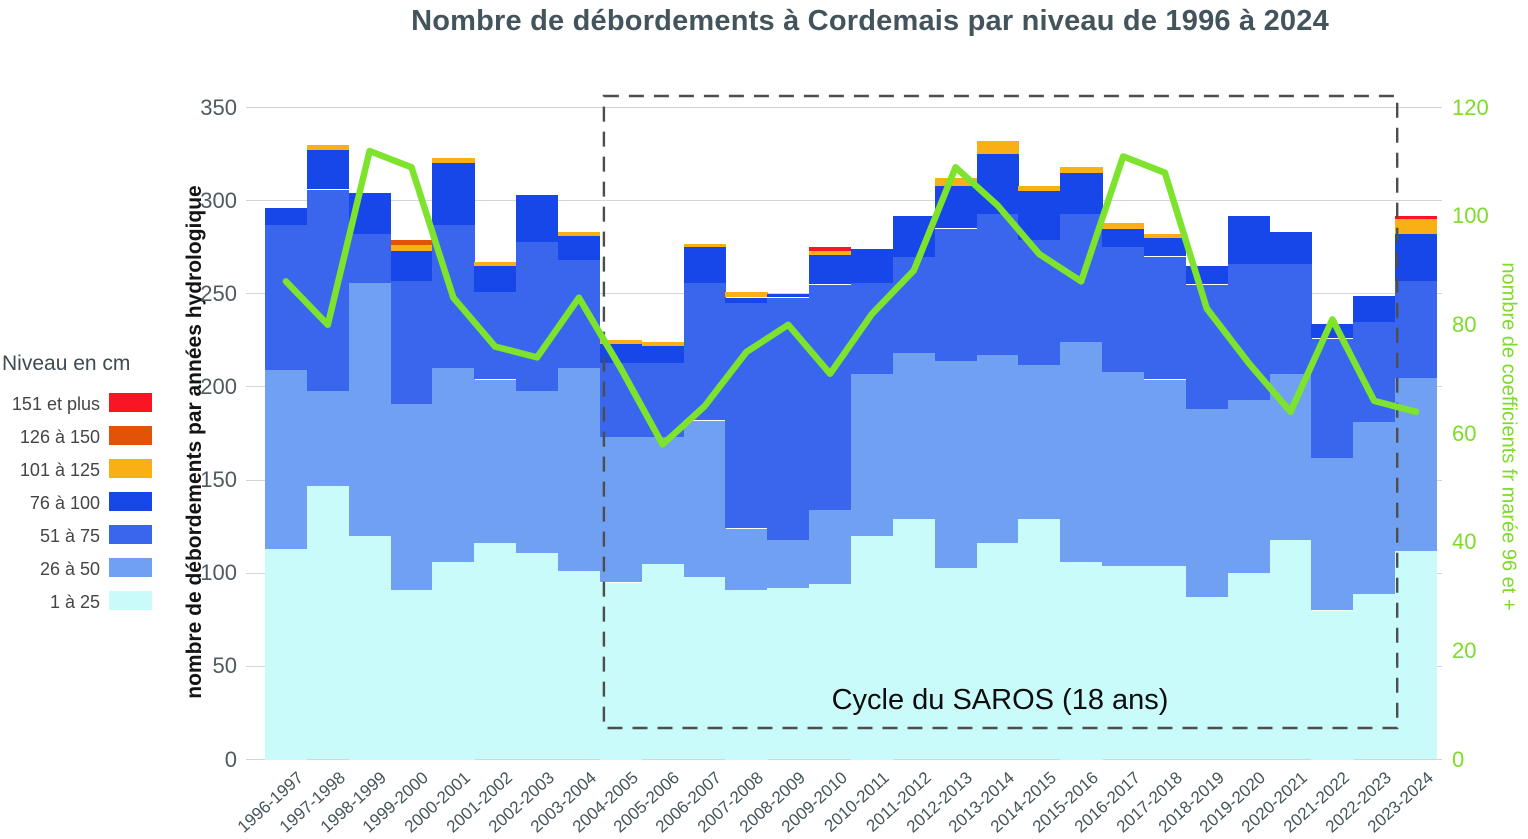 This screenshot has width=1528, height=839. What do you see at coordinates (230, 759) in the screenshot?
I see `y-axis-tick-label: 0` at bounding box center [230, 759].